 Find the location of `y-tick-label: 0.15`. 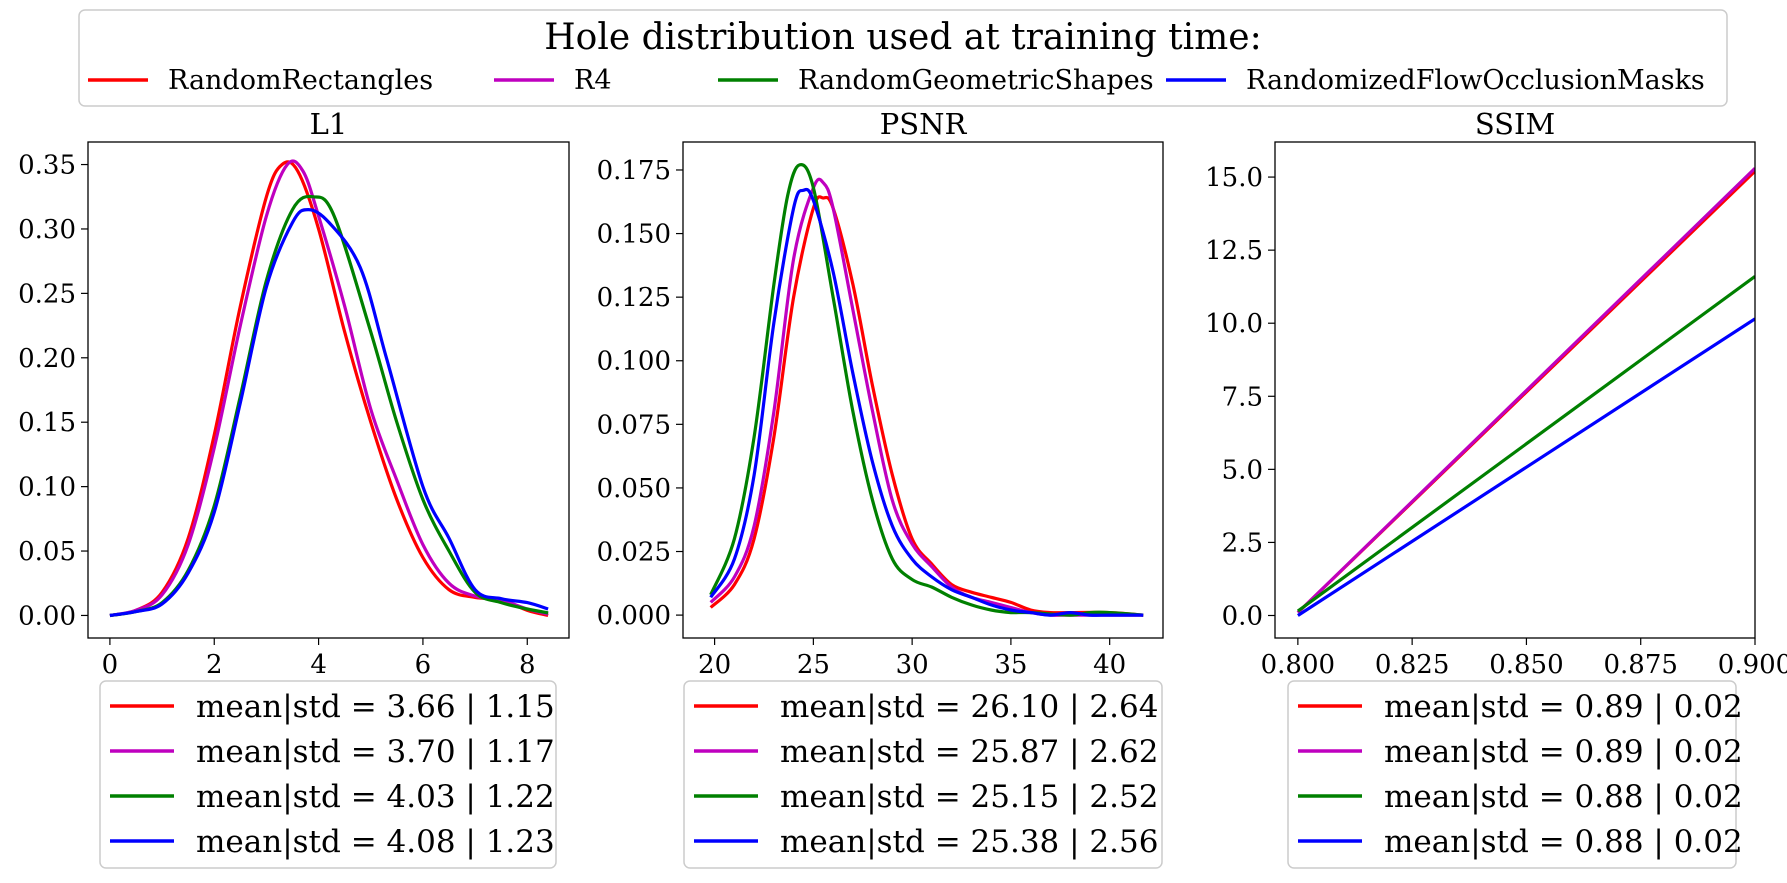

y-tick-label: 0.15 is located at coordinates (47, 423).